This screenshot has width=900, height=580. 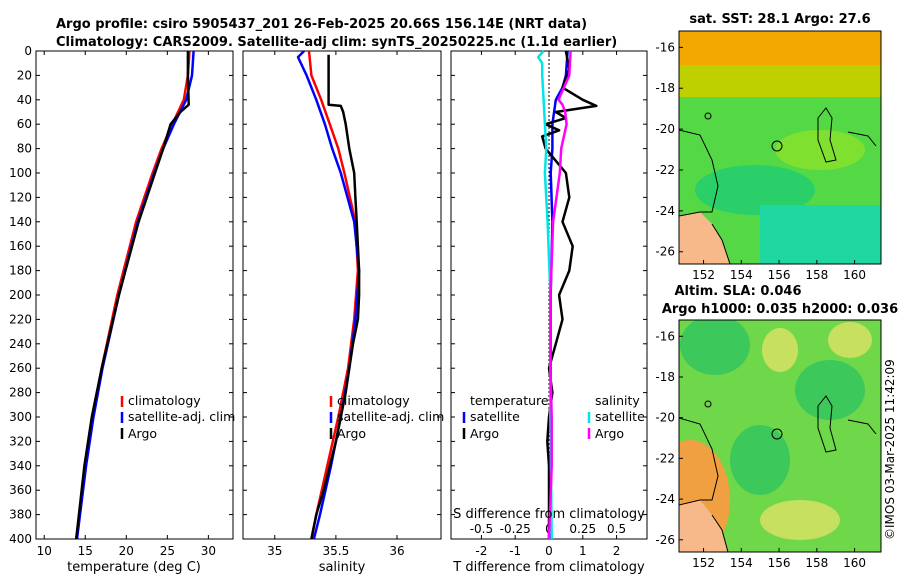 I want to click on x-tick-label: 15, so click(x=85, y=551).